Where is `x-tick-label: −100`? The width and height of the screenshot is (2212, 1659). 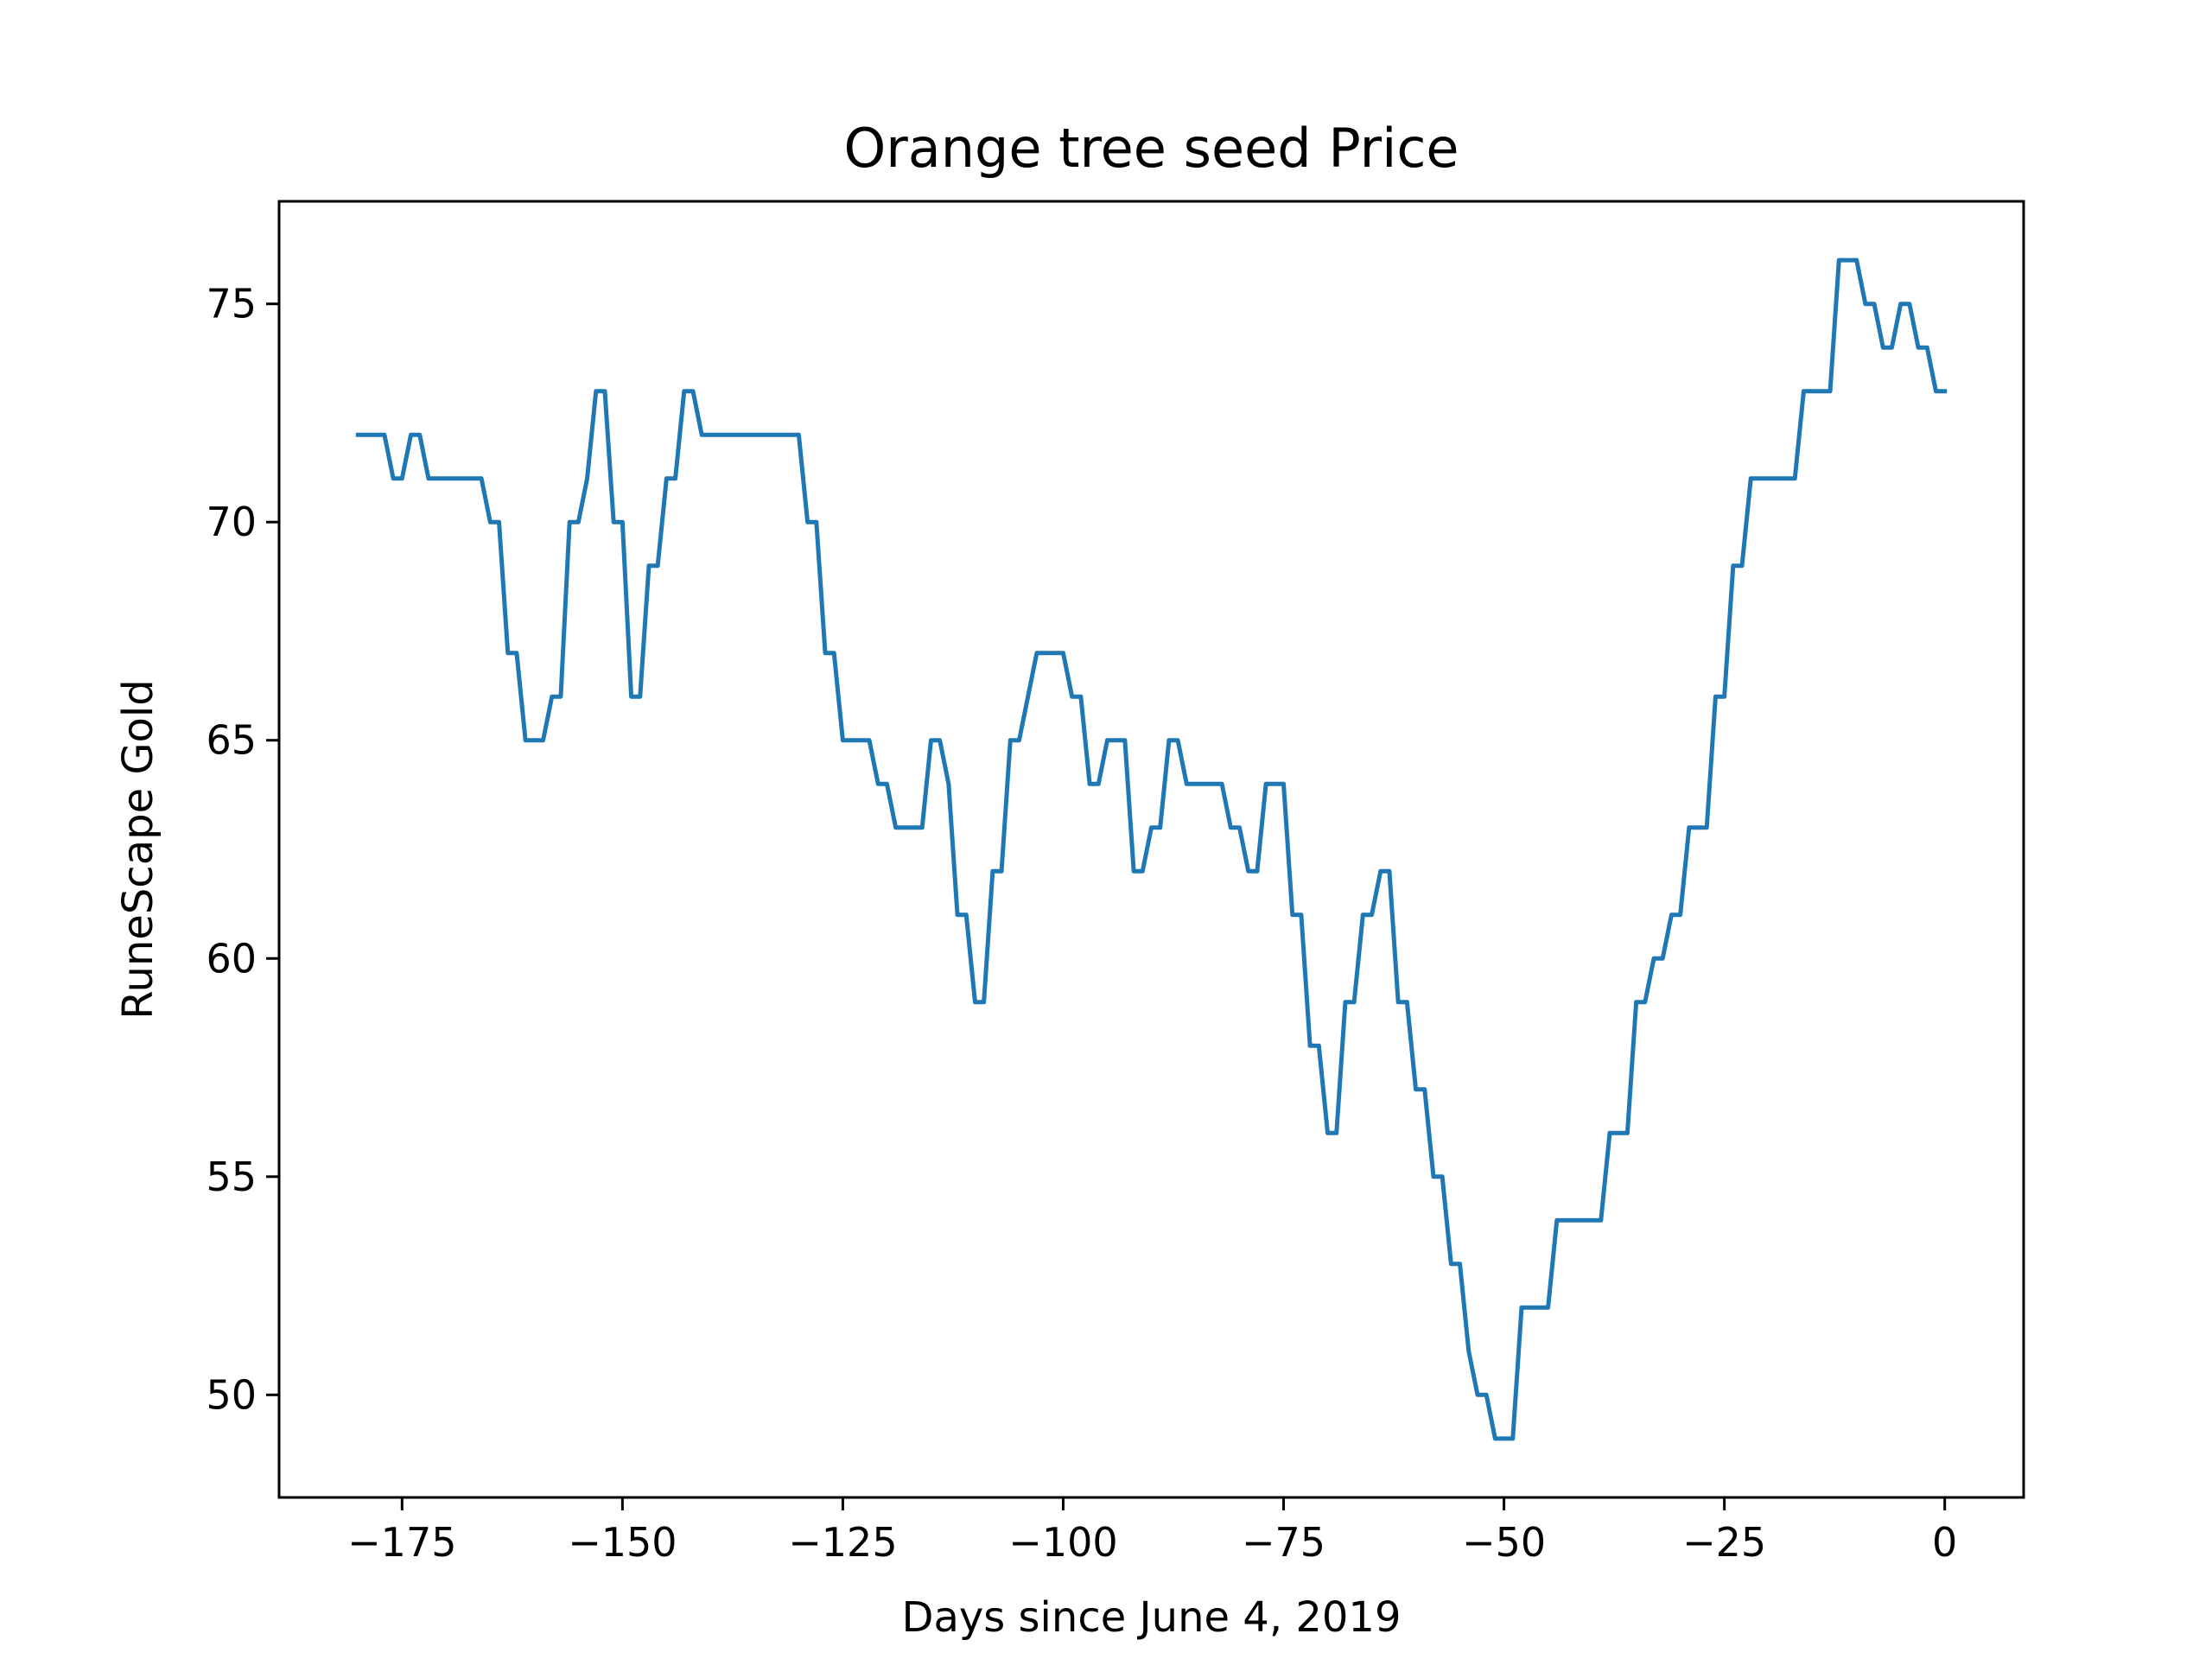 x-tick-label: −100 is located at coordinates (1062, 1542).